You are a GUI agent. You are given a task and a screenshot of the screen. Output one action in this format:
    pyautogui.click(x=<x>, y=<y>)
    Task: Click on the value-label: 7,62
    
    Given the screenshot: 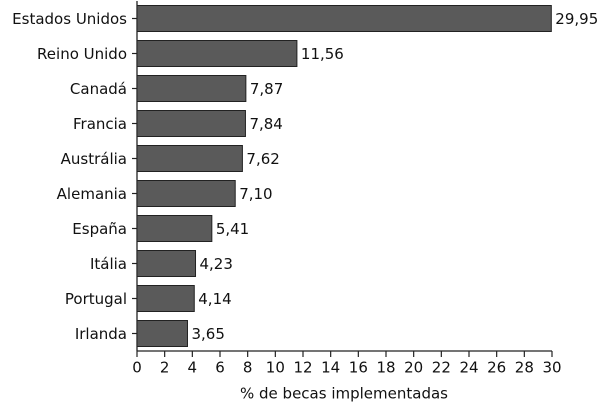 What is the action you would take?
    pyautogui.click(x=262, y=159)
    